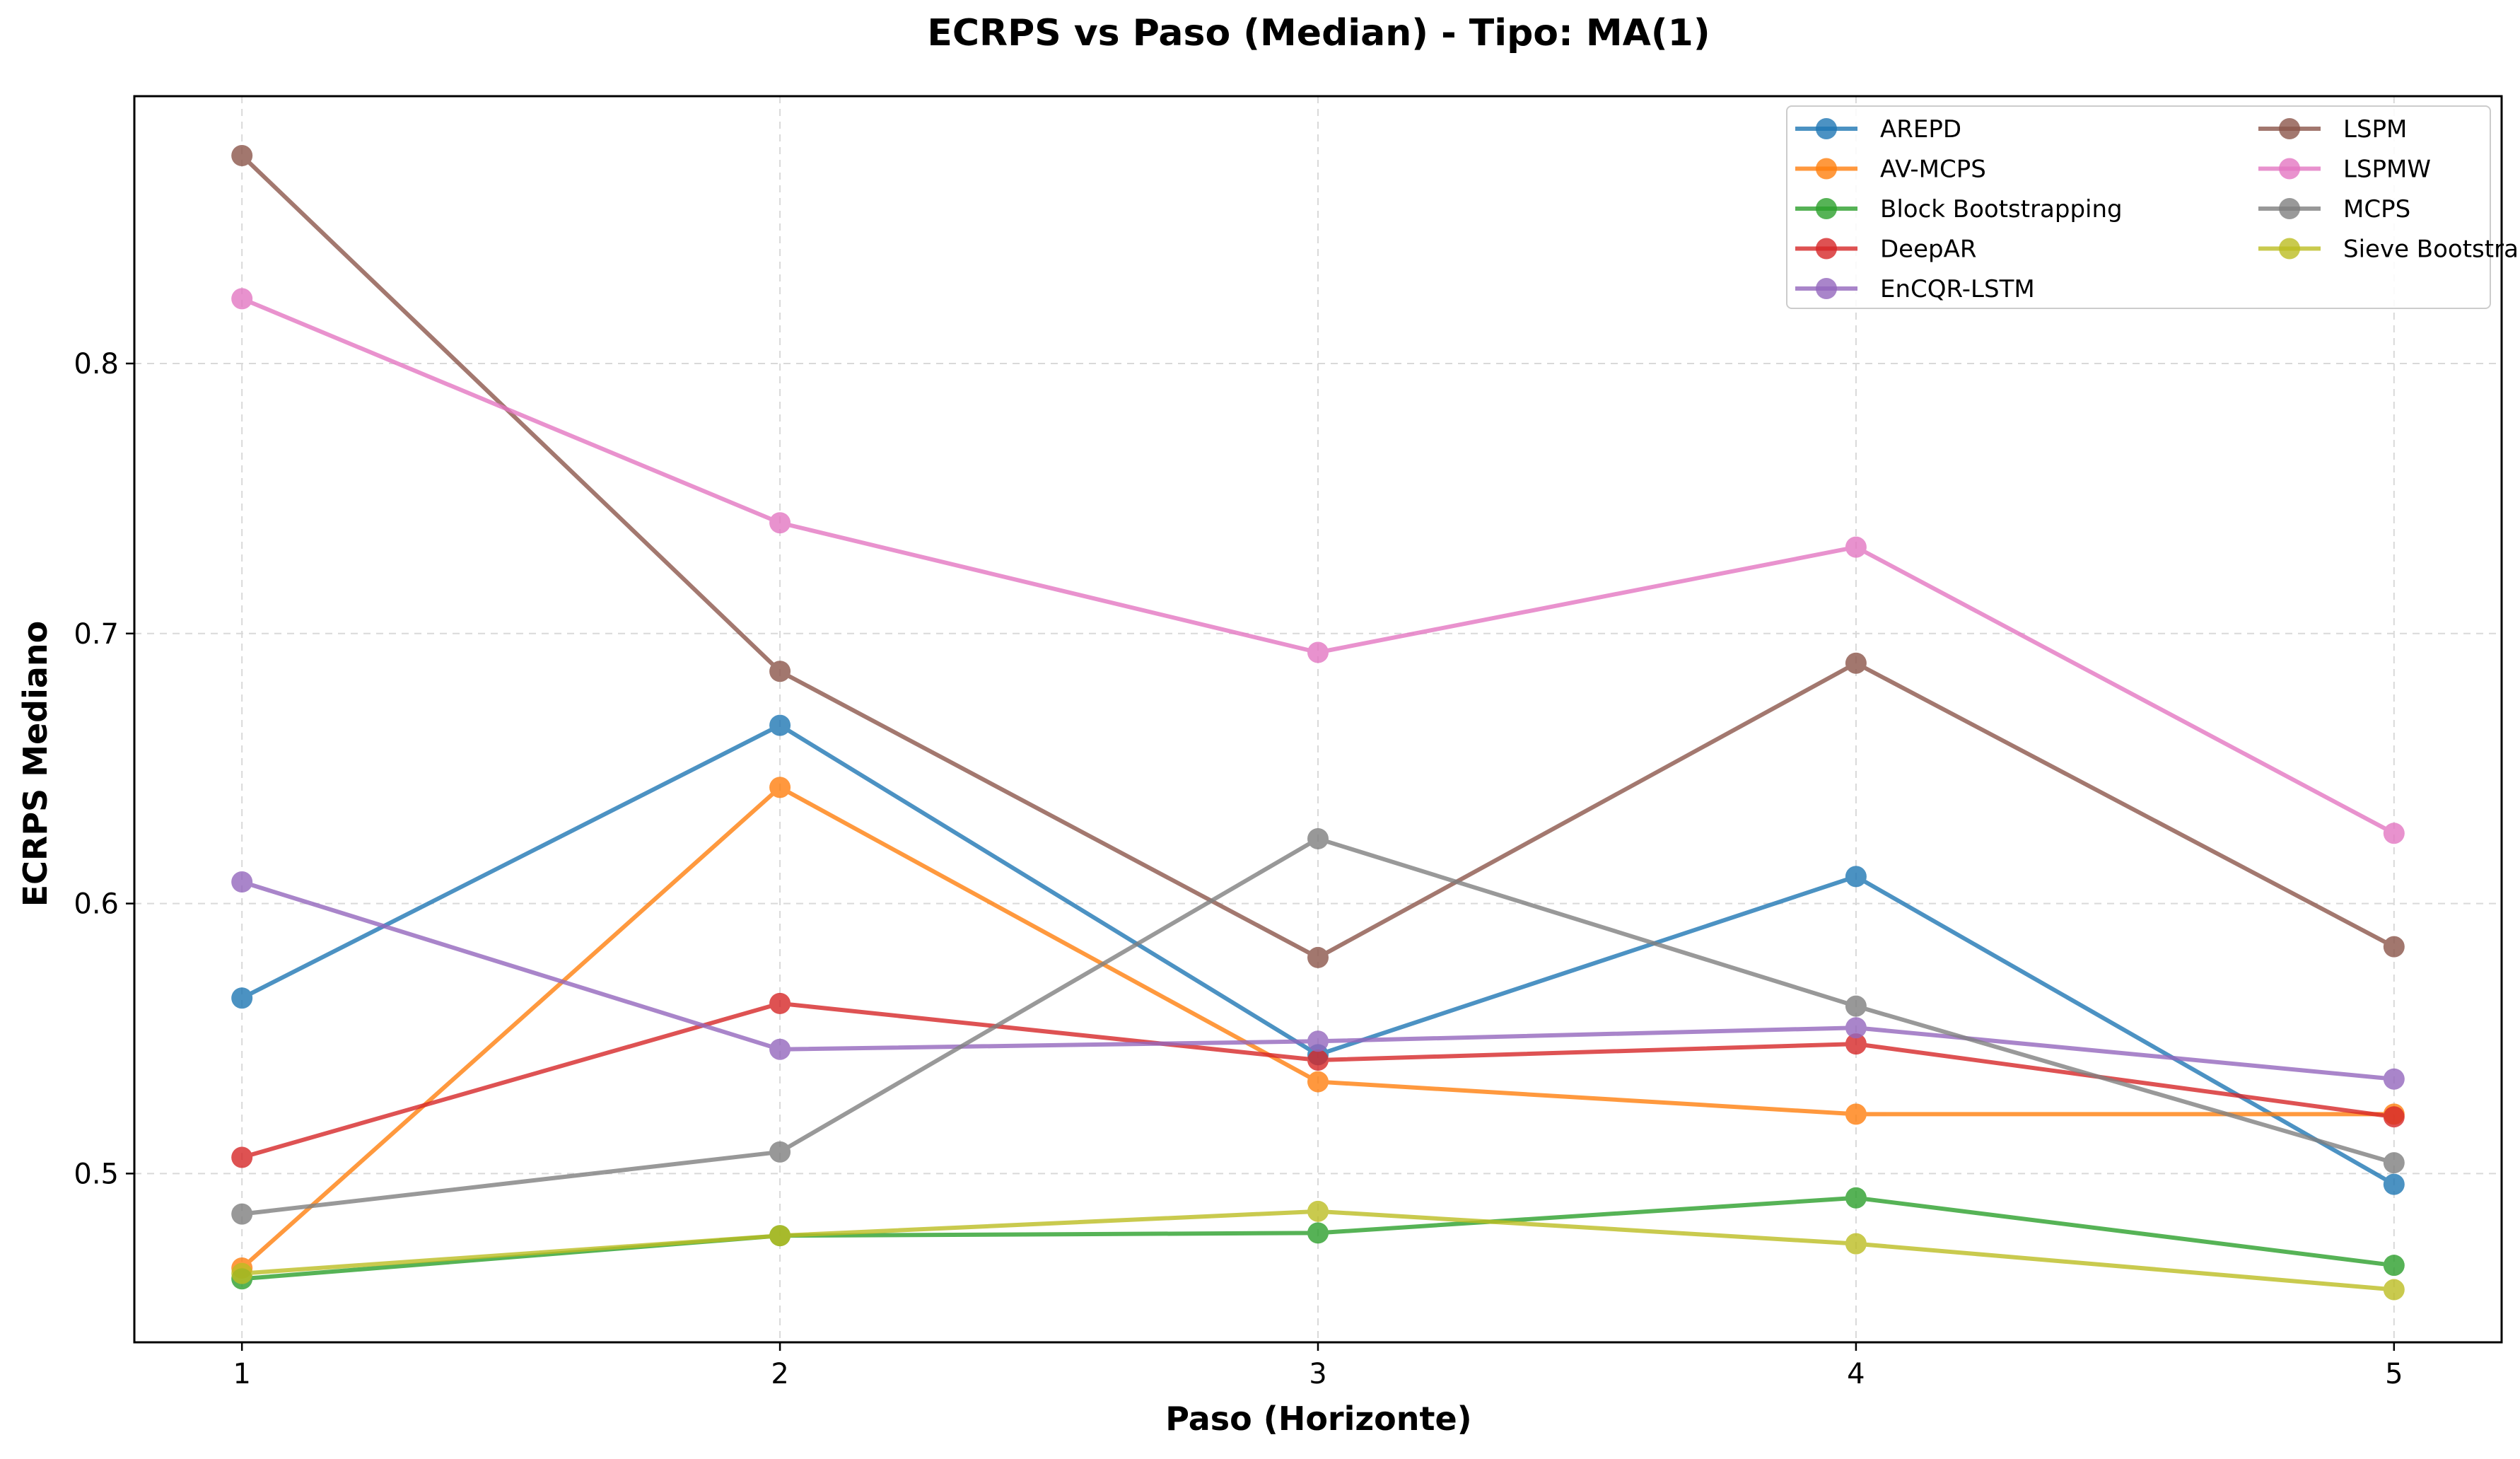 This screenshot has height=1459, width=2520. What do you see at coordinates (1933, 170) in the screenshot?
I see `legend-label: AV-MCPS` at bounding box center [1933, 170].